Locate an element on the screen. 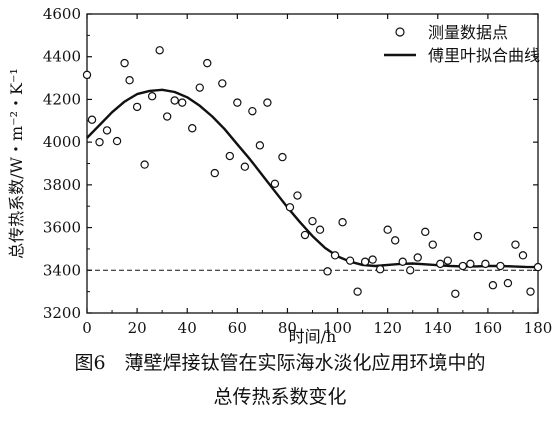 This screenshot has height=447, width=560. y-tick-label: 4400 is located at coordinates (62, 57).